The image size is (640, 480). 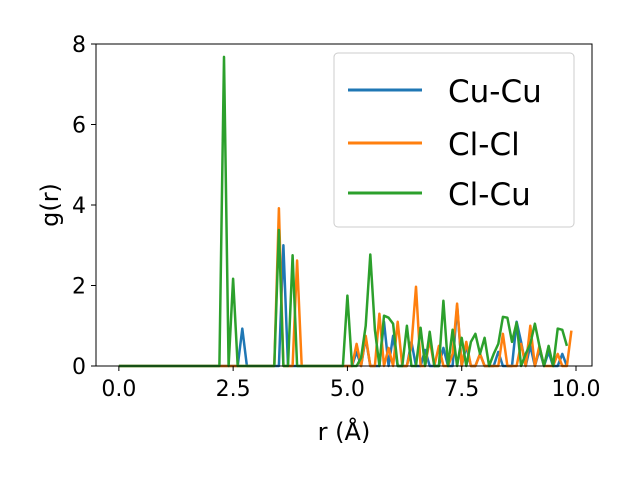 What do you see at coordinates (344, 431) in the screenshot?
I see `x-axis-label: r (Å)` at bounding box center [344, 431].